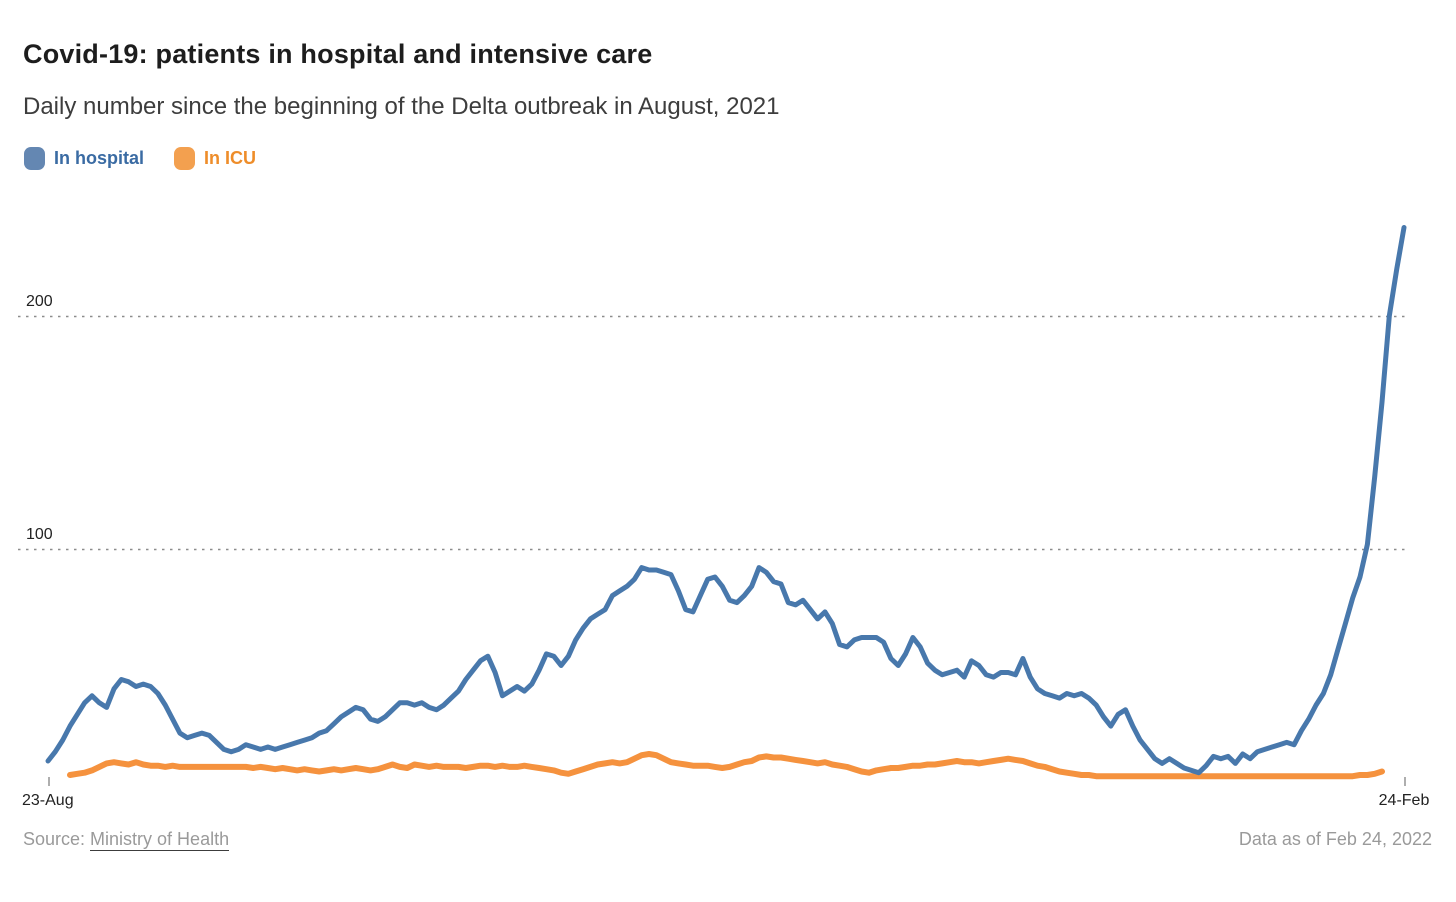  What do you see at coordinates (39, 534) in the screenshot?
I see `y-axis-label-100: 100` at bounding box center [39, 534].